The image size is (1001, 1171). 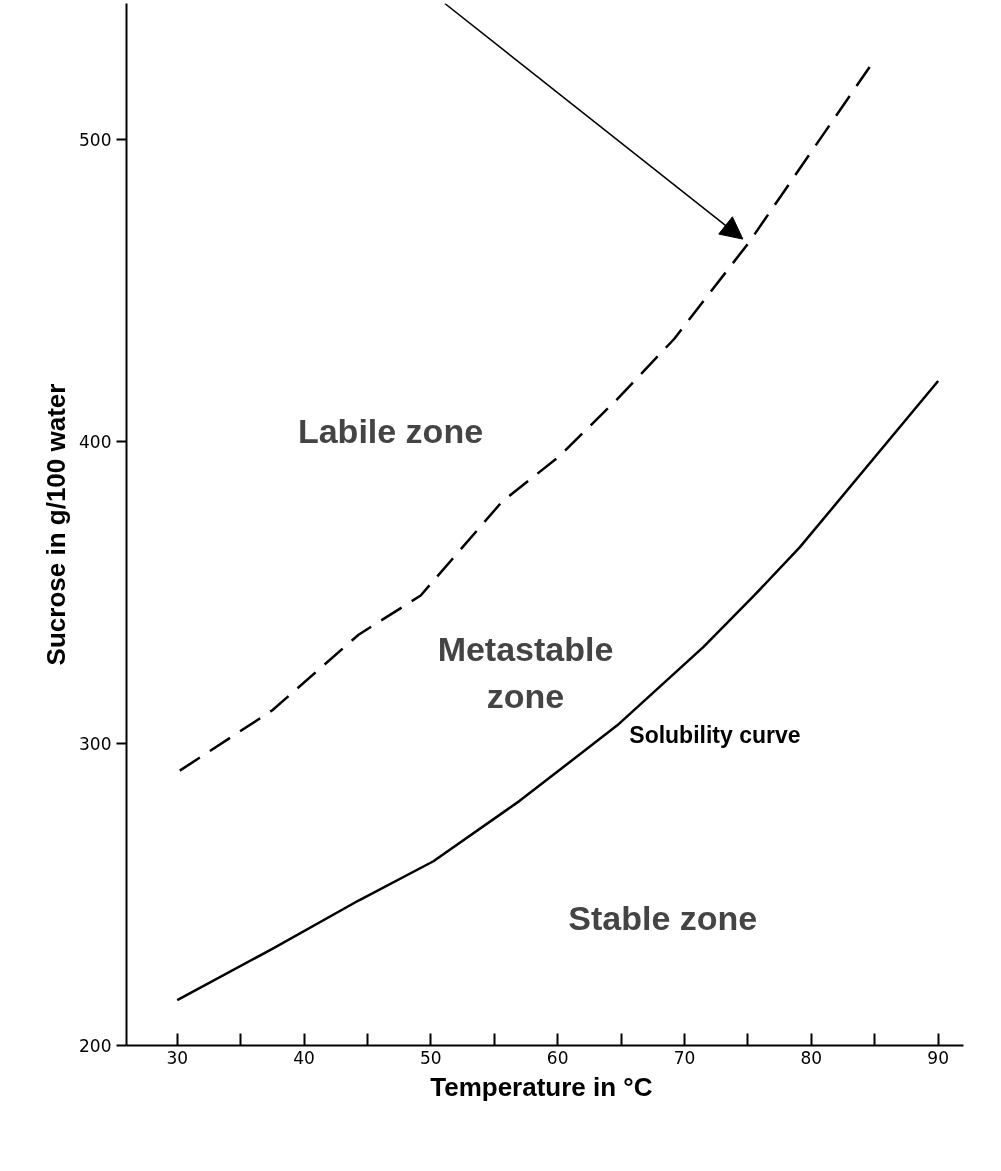 What do you see at coordinates (938, 1057) in the screenshot?
I see `x-tick-label: 90` at bounding box center [938, 1057].